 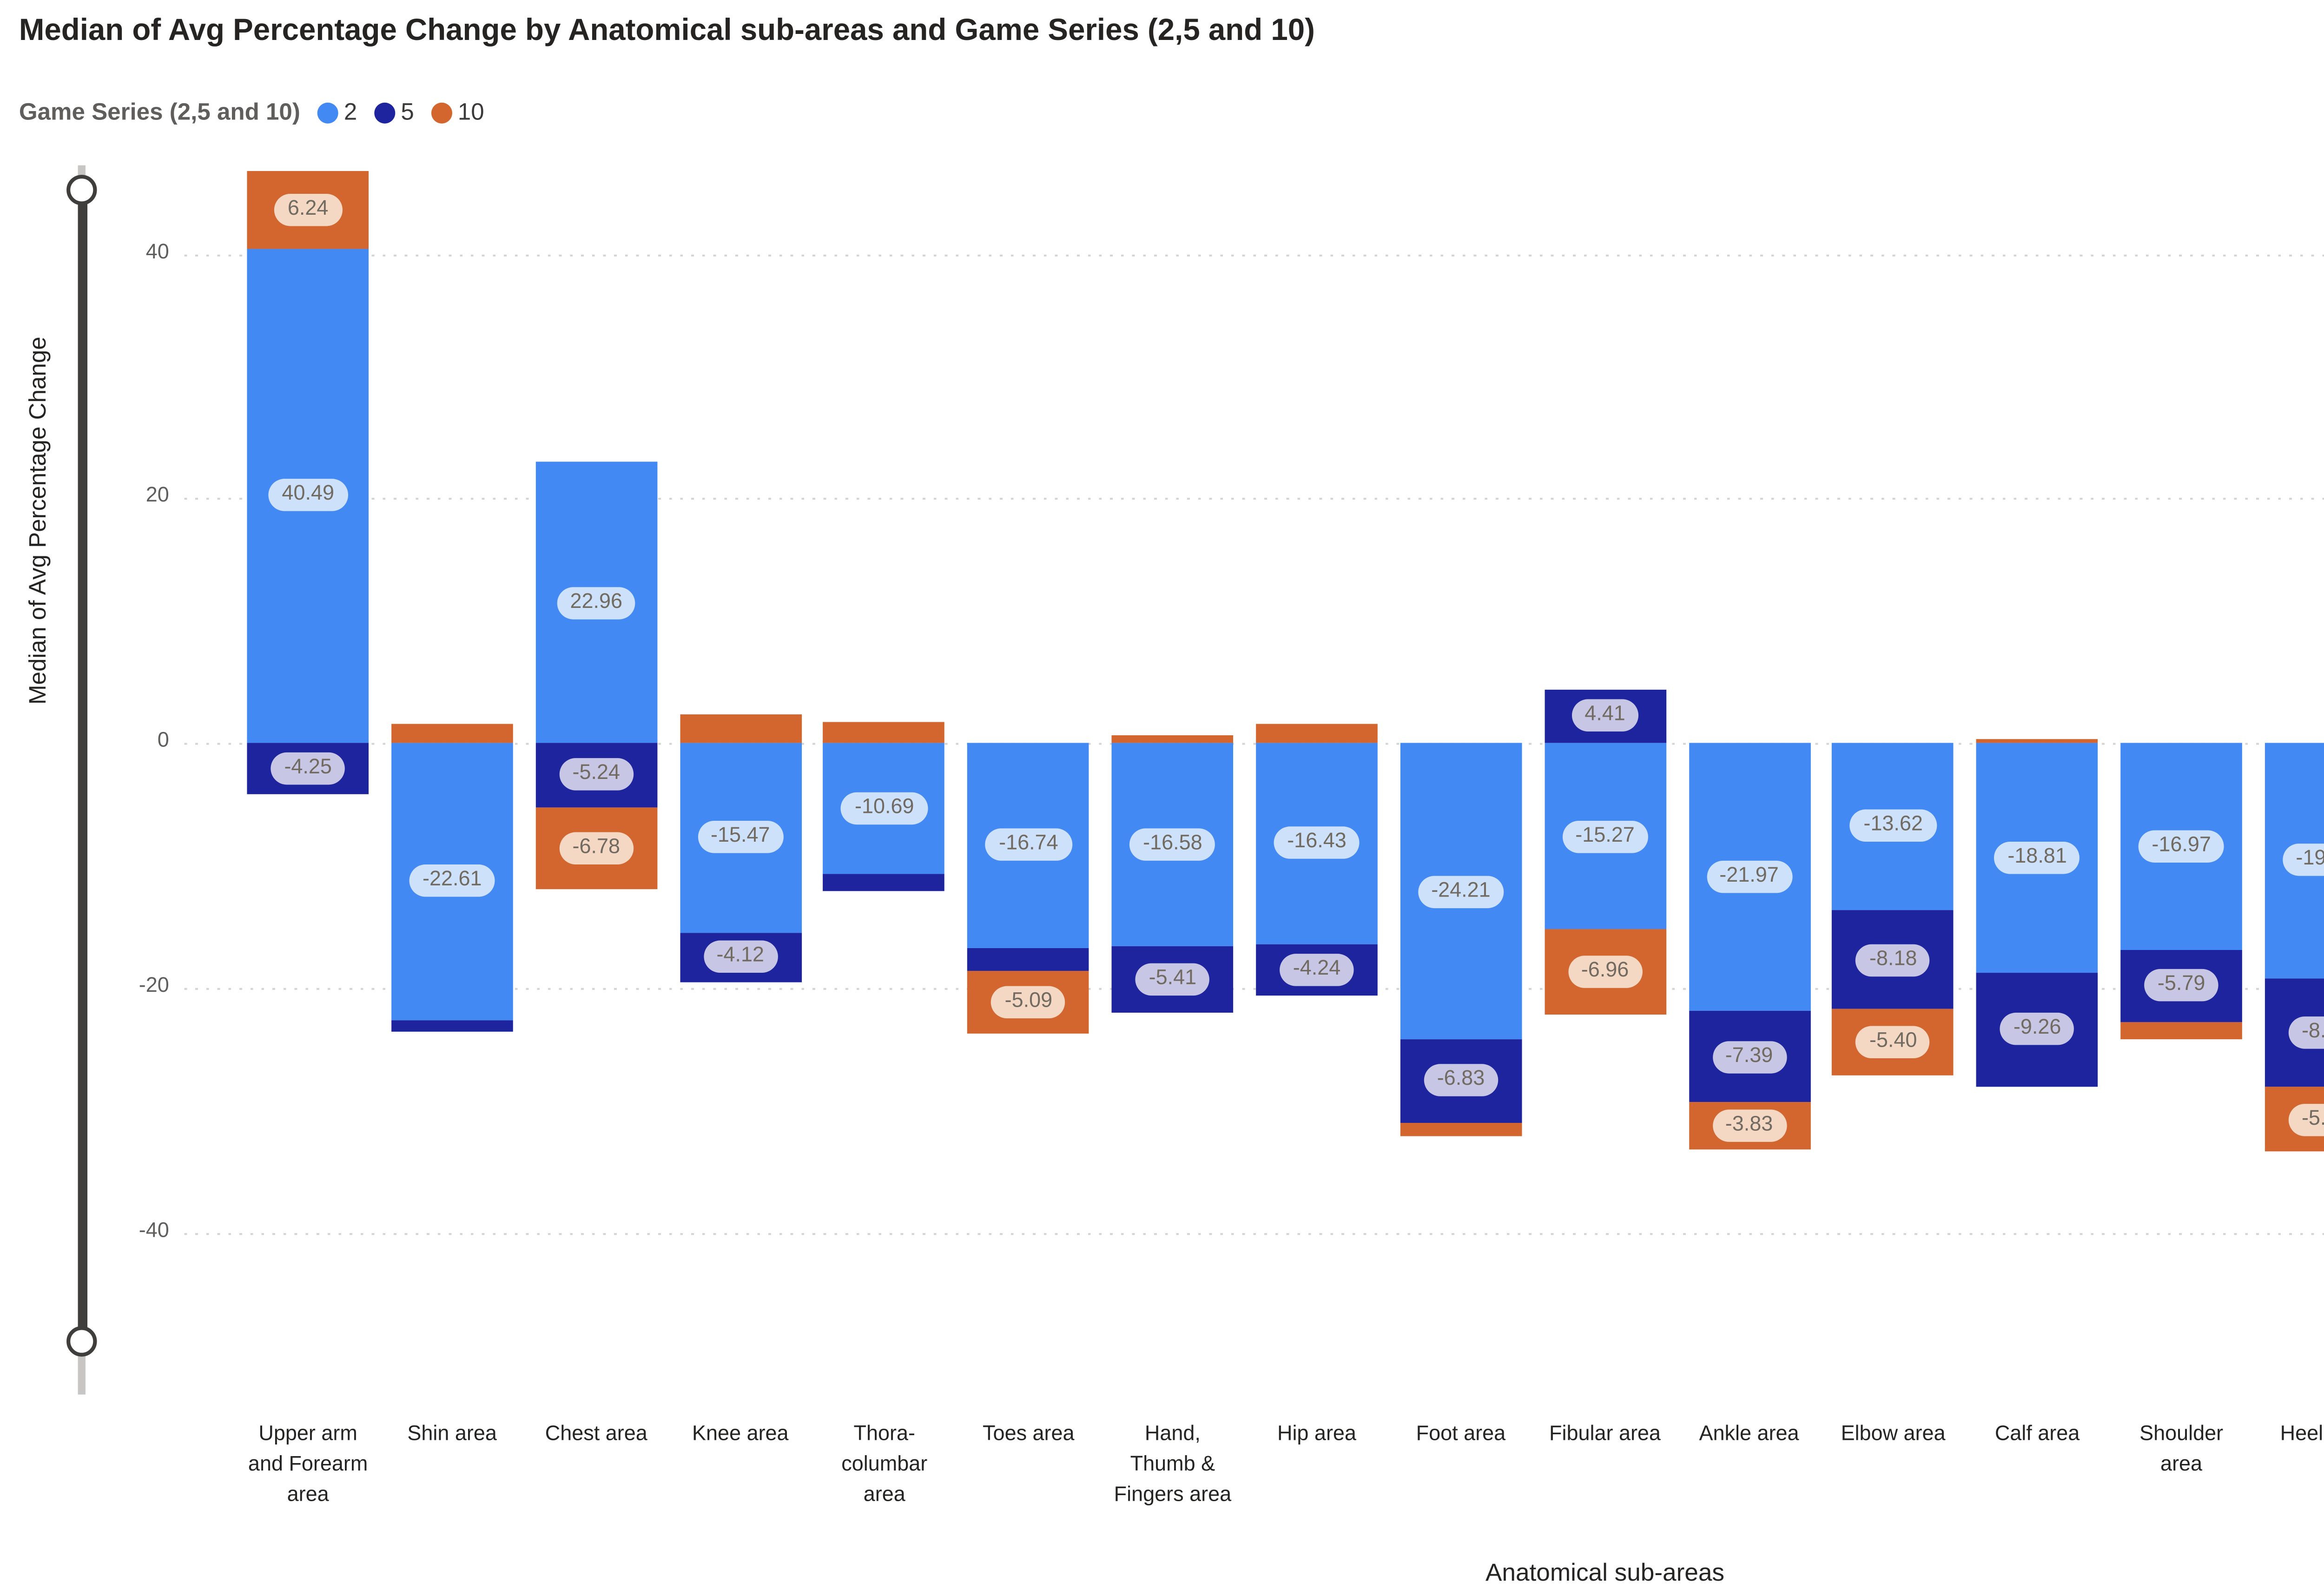 What do you see at coordinates (1173, 1465) in the screenshot?
I see `x-category-label: Hand, Thumb & Fingers area` at bounding box center [1173, 1465].